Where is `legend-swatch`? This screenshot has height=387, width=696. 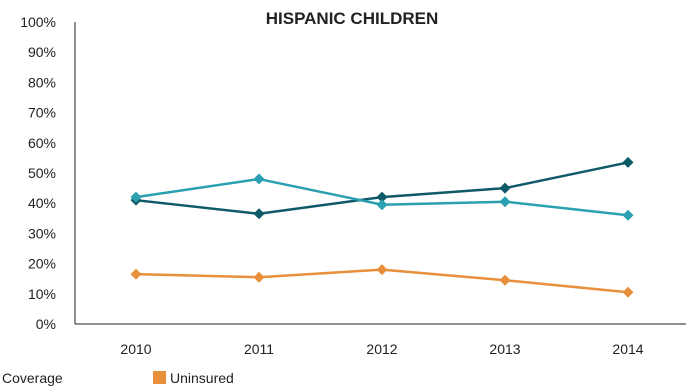
legend-swatch is located at coordinates (159, 377).